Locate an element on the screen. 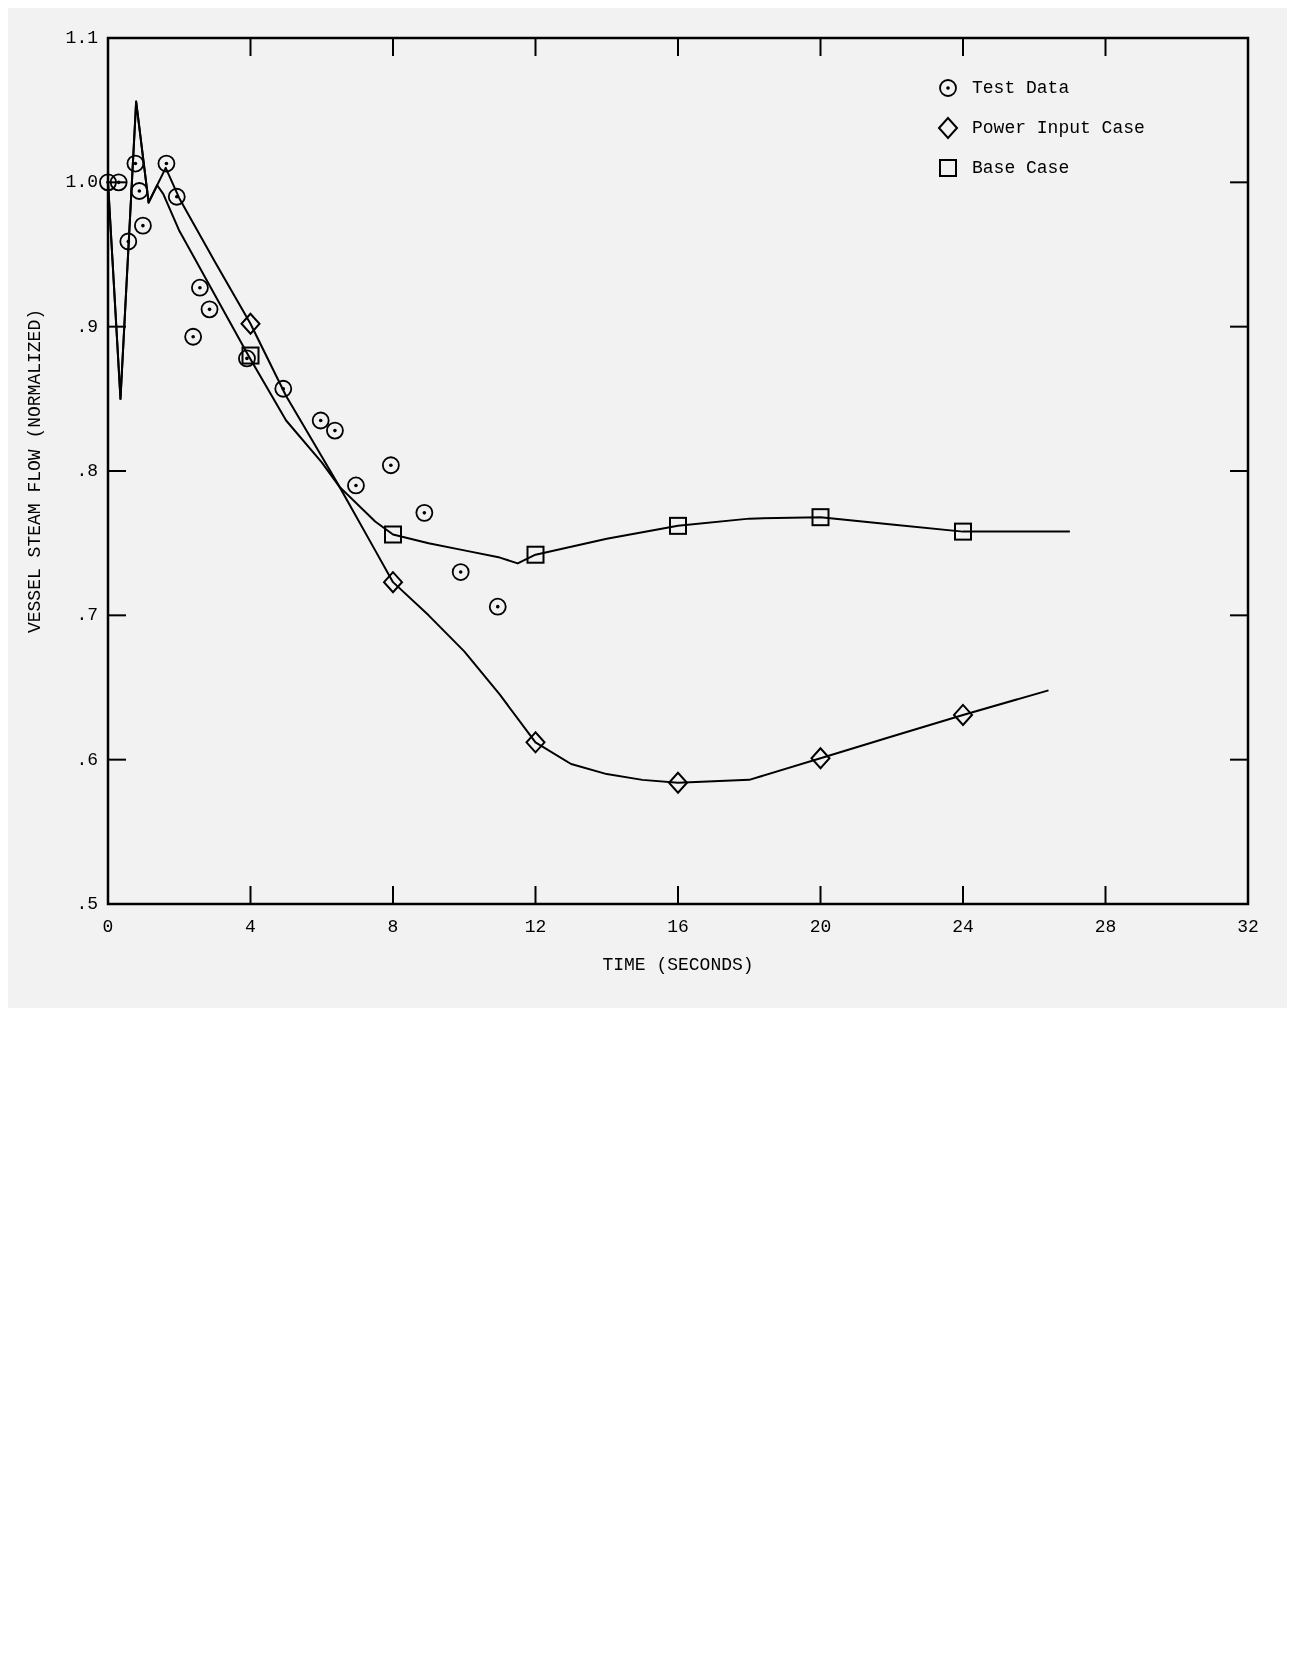 The height and width of the screenshot is (1665, 1295). y-tick-label: .9 is located at coordinates (87, 326).